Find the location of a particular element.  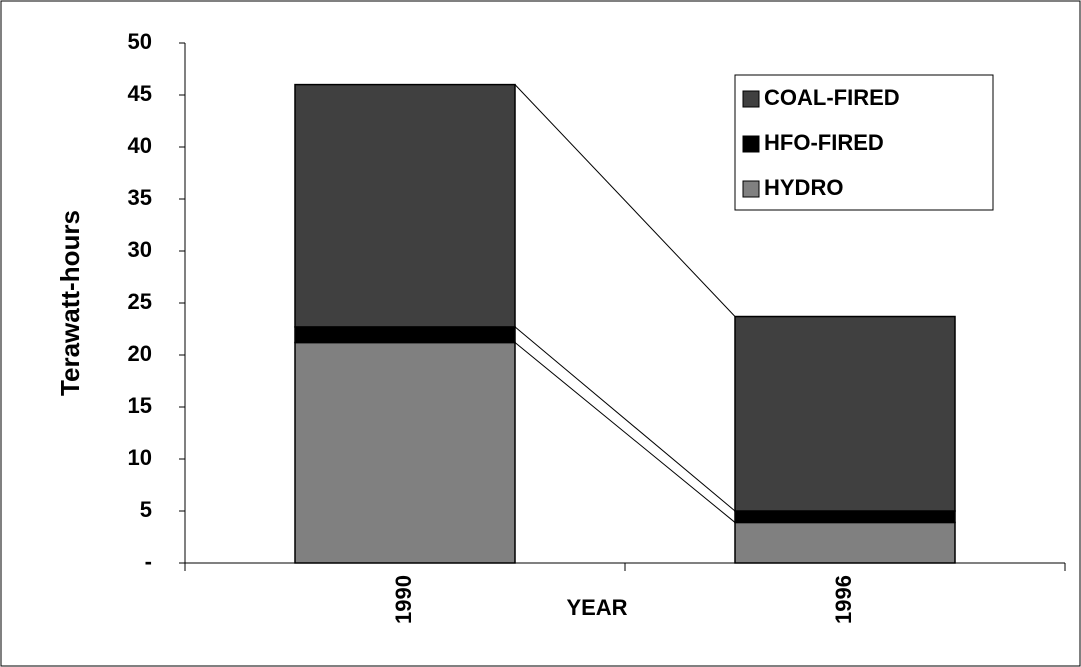

y-axis-label: Terawatt-hours is located at coordinates (70, 303).